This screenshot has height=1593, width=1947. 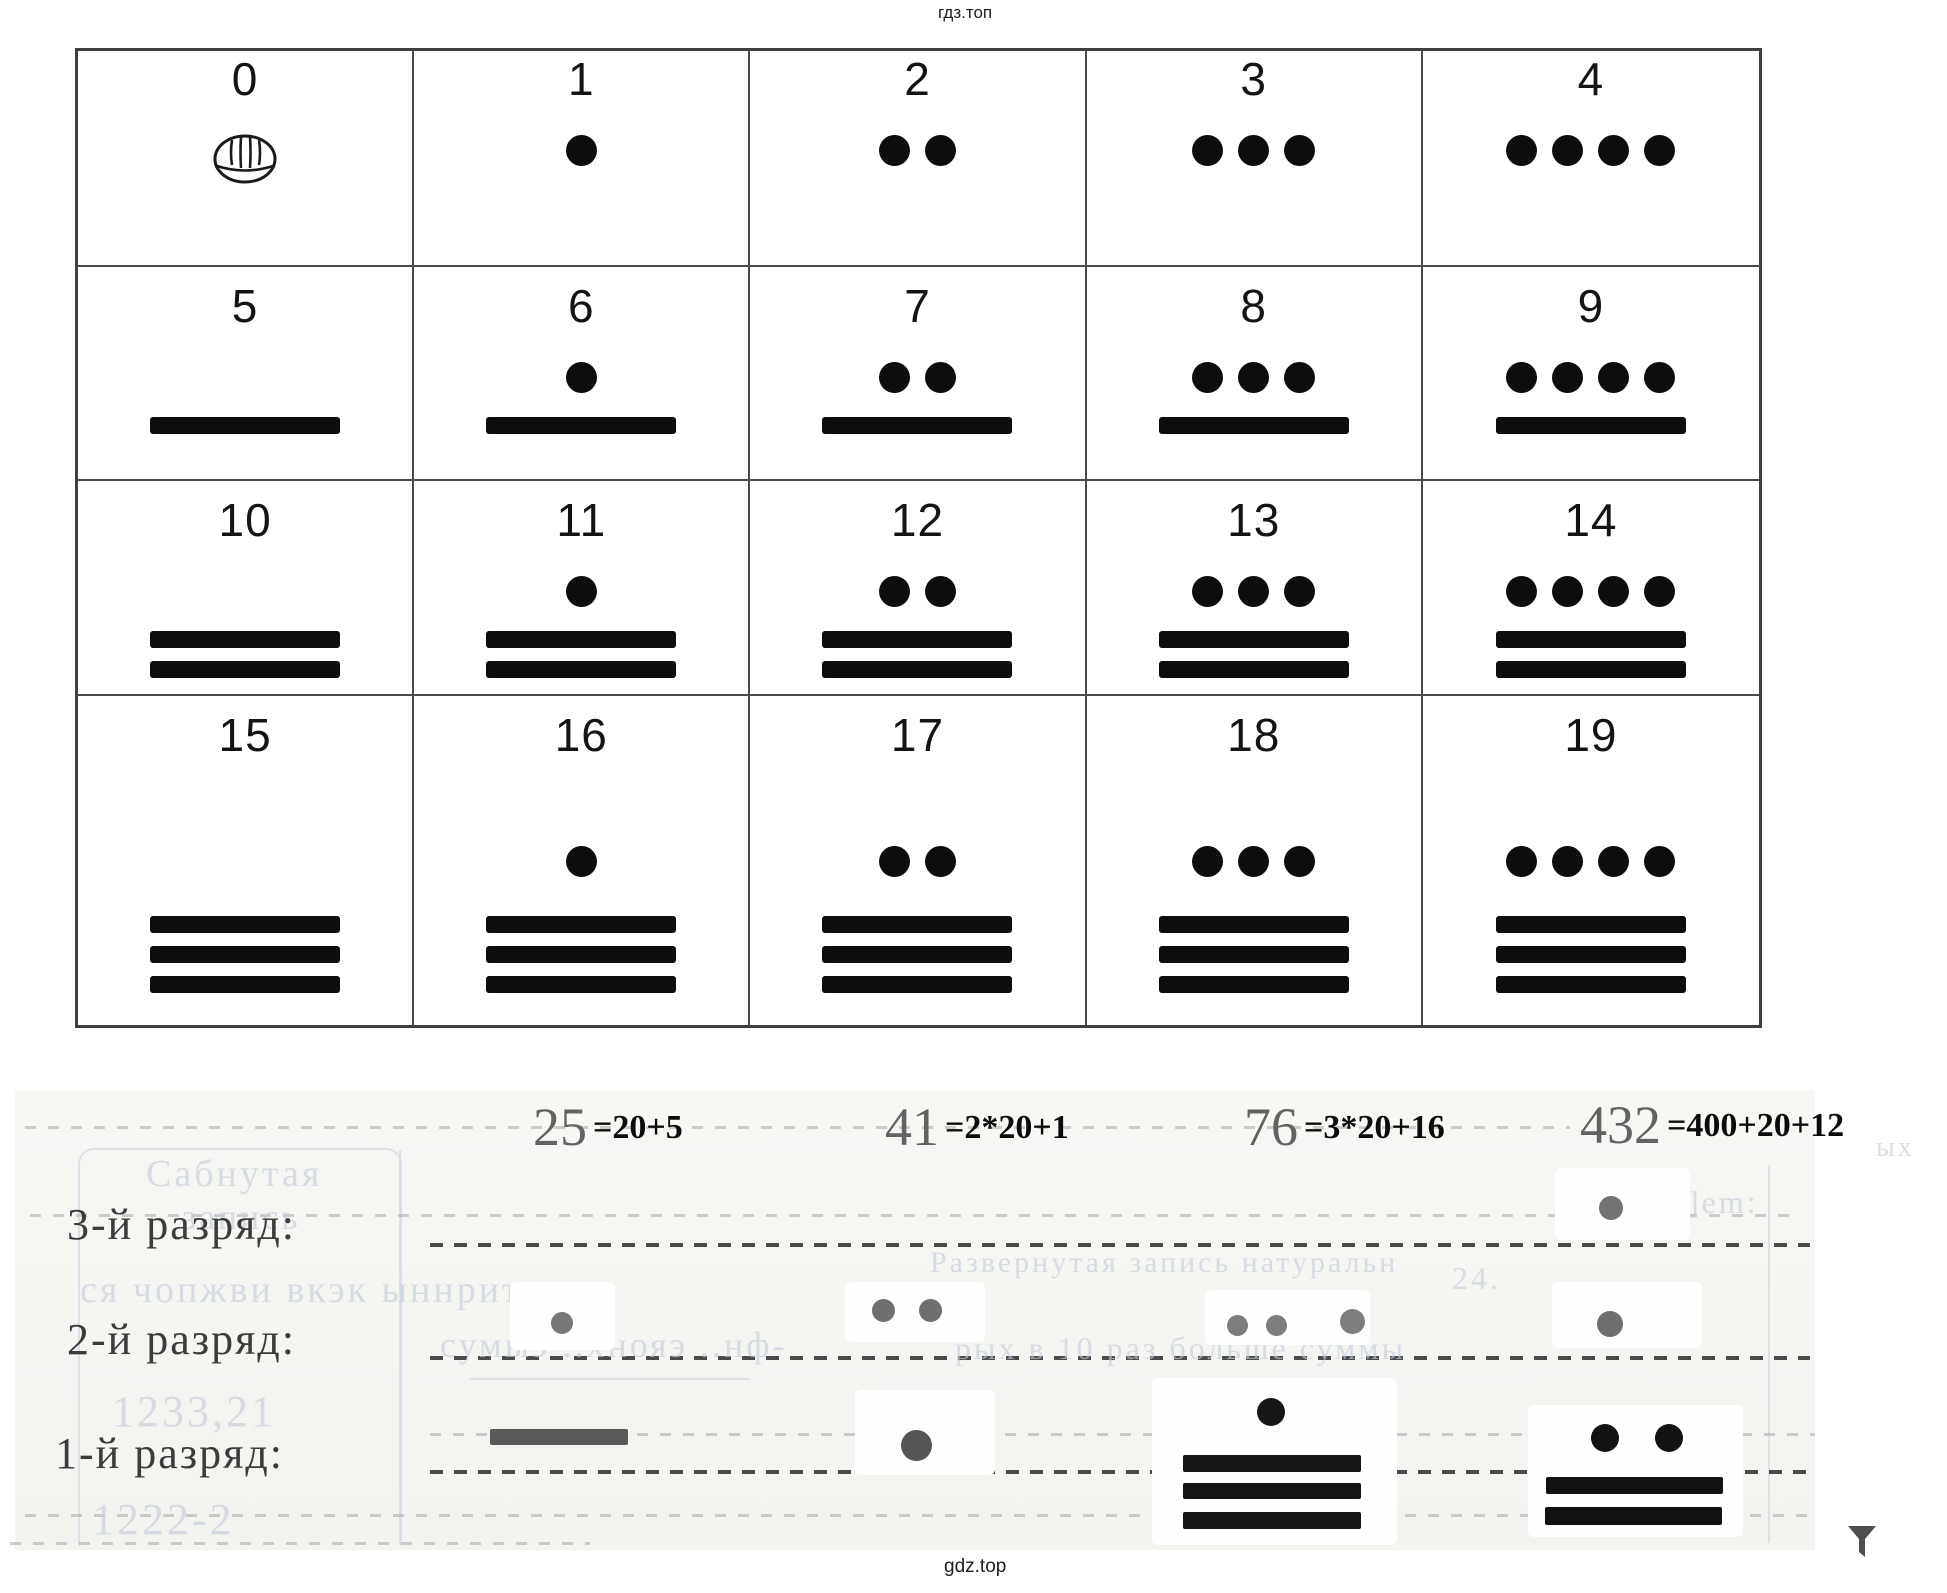 What do you see at coordinates (322, 1290) in the screenshot?
I see `bleed-through-text: ся чопжви вкэк ыннритнэ` at bounding box center [322, 1290].